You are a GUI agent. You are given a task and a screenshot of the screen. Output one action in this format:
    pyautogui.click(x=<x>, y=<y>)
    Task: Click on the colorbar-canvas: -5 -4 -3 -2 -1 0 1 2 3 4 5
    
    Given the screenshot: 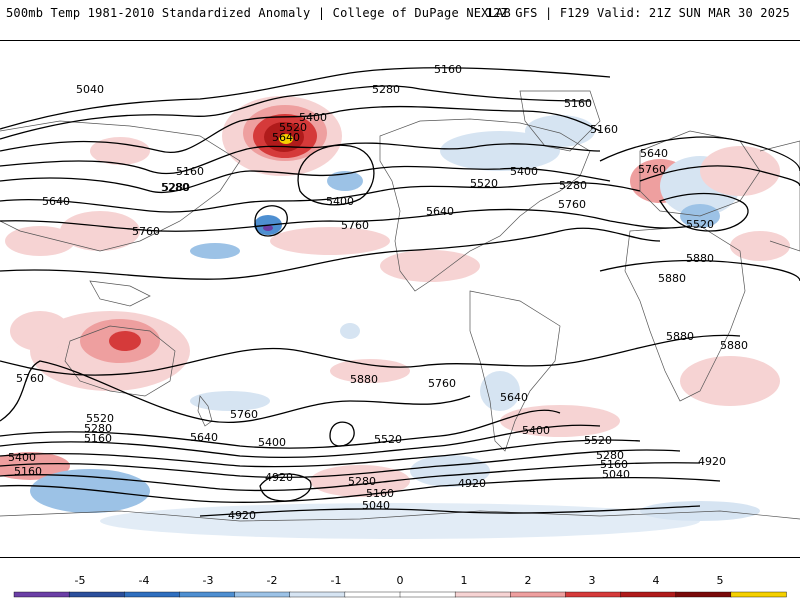 What is the action you would take?
    pyautogui.click(x=400, y=586)
    